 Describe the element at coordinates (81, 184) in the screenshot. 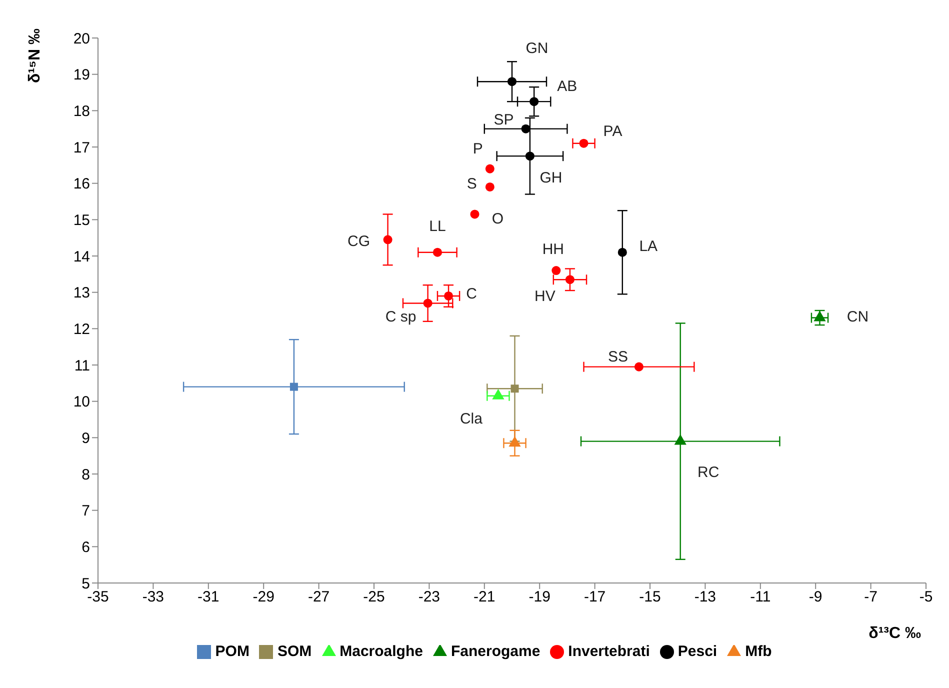

I see `y-tick-label: 16` at that location.